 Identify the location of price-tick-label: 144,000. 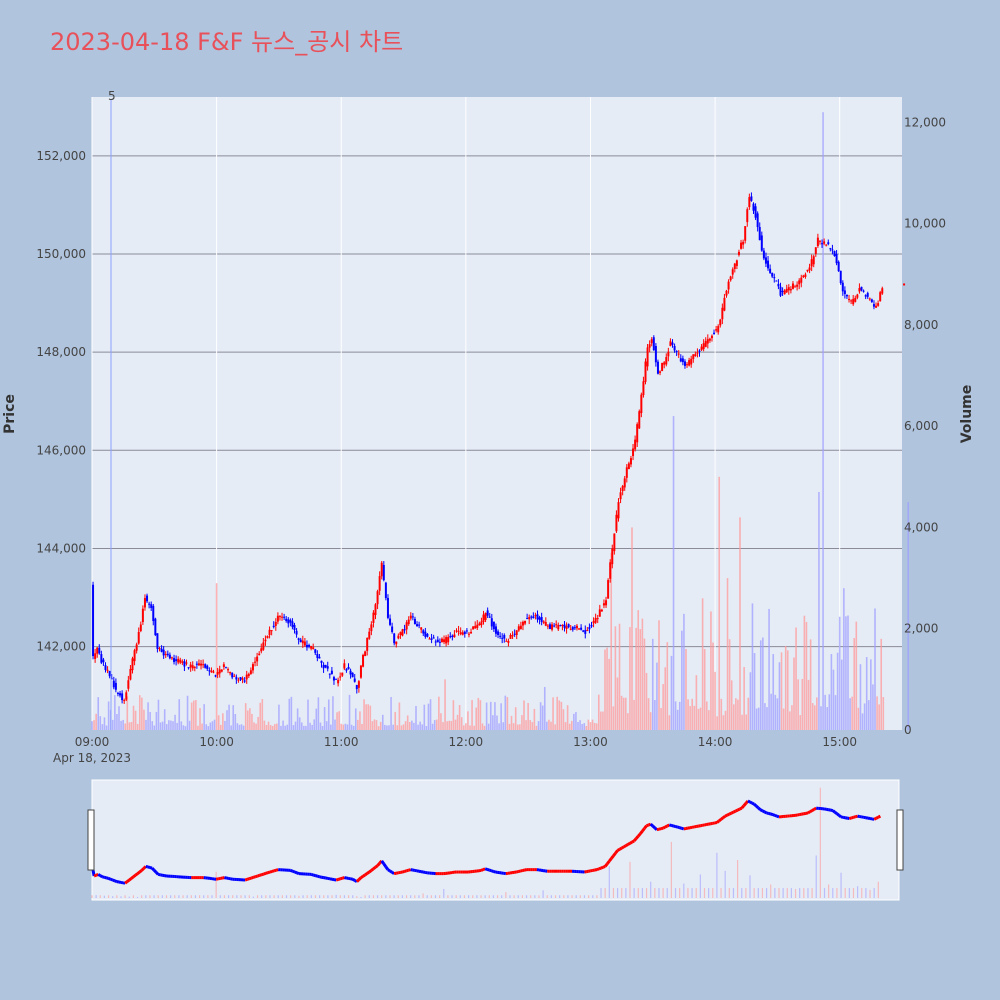
(61, 548).